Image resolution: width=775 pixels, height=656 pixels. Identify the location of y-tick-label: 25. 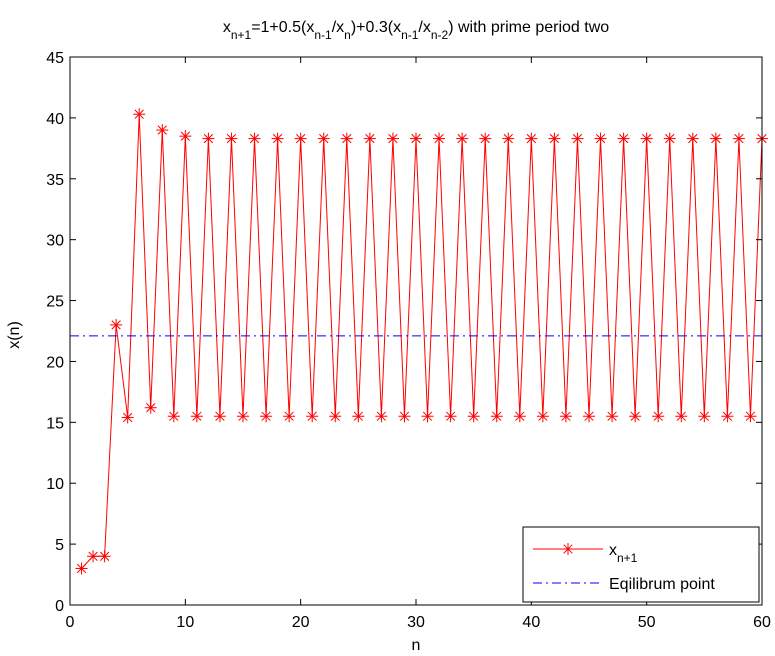
(55, 302).